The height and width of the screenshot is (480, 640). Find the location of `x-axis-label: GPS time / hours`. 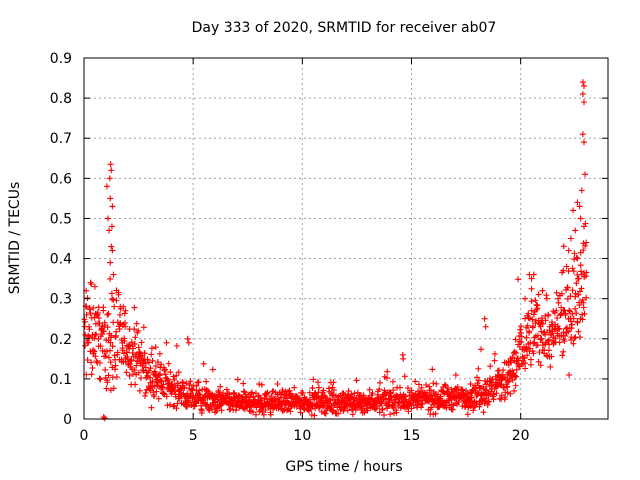

x-axis-label: GPS time / hours is located at coordinates (343, 467).